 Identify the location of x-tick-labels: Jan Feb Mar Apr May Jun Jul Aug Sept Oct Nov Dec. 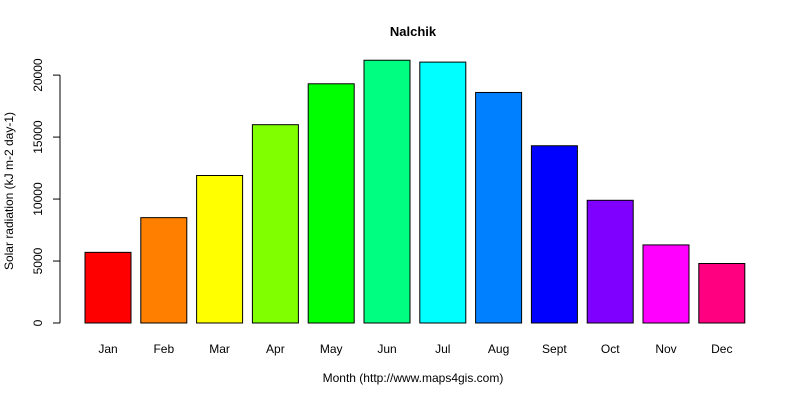
(415, 349).